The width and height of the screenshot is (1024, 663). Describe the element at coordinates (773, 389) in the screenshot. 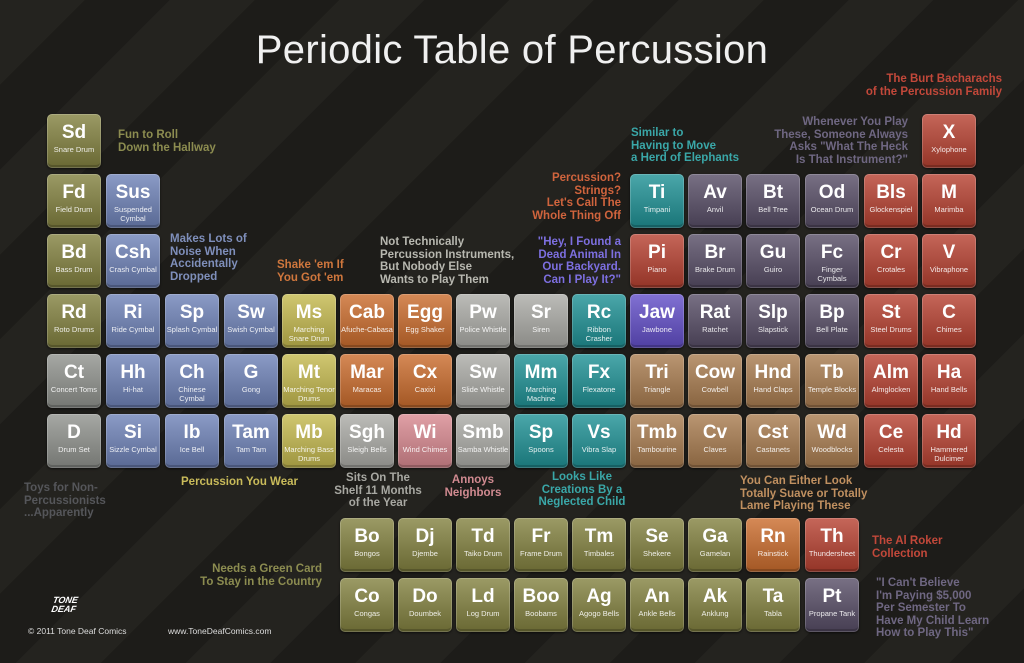

I see `element-name: Hand Claps` at that location.